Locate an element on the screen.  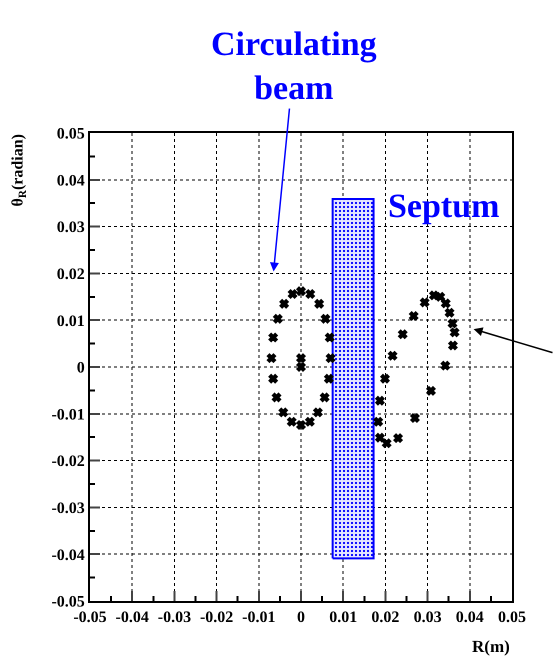
y-tick-label: -0.05 is located at coordinates (68, 602).